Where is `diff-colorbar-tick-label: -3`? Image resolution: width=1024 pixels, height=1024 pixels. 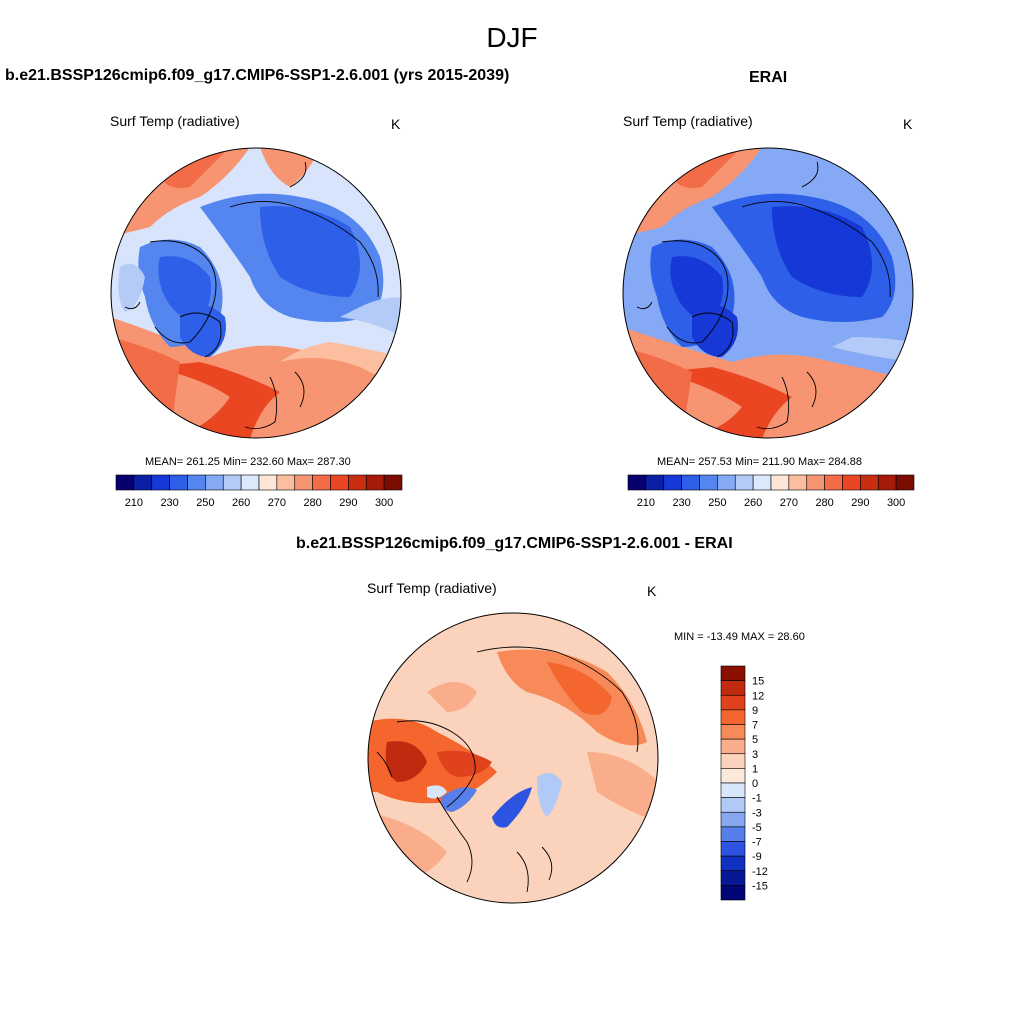
diff-colorbar-tick-label: -3 is located at coordinates (757, 813).